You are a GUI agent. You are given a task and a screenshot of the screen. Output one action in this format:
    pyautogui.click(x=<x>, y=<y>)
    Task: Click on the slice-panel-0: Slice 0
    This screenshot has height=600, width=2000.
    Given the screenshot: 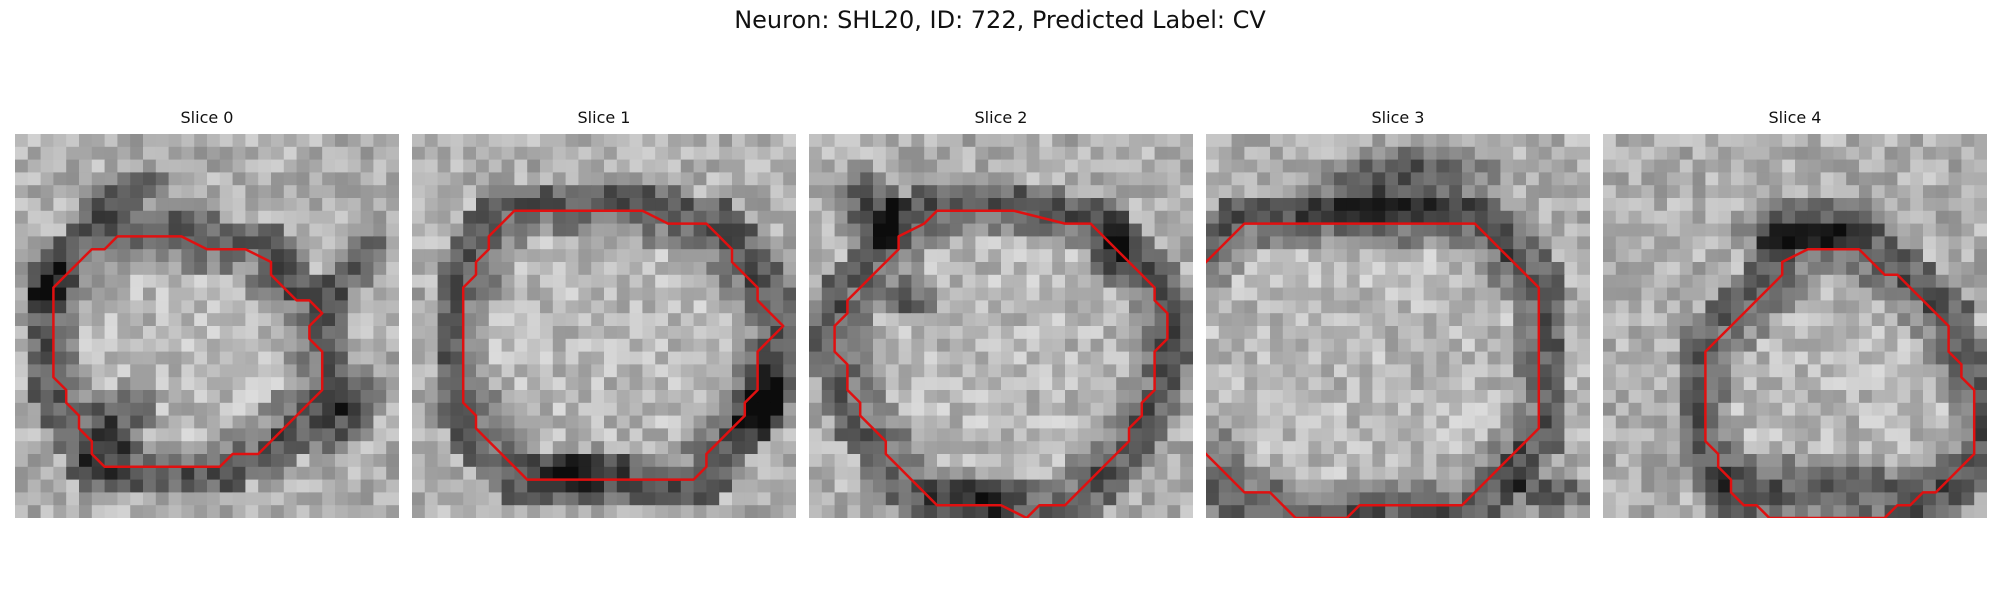 What is the action you would take?
    pyautogui.click(x=207, y=313)
    